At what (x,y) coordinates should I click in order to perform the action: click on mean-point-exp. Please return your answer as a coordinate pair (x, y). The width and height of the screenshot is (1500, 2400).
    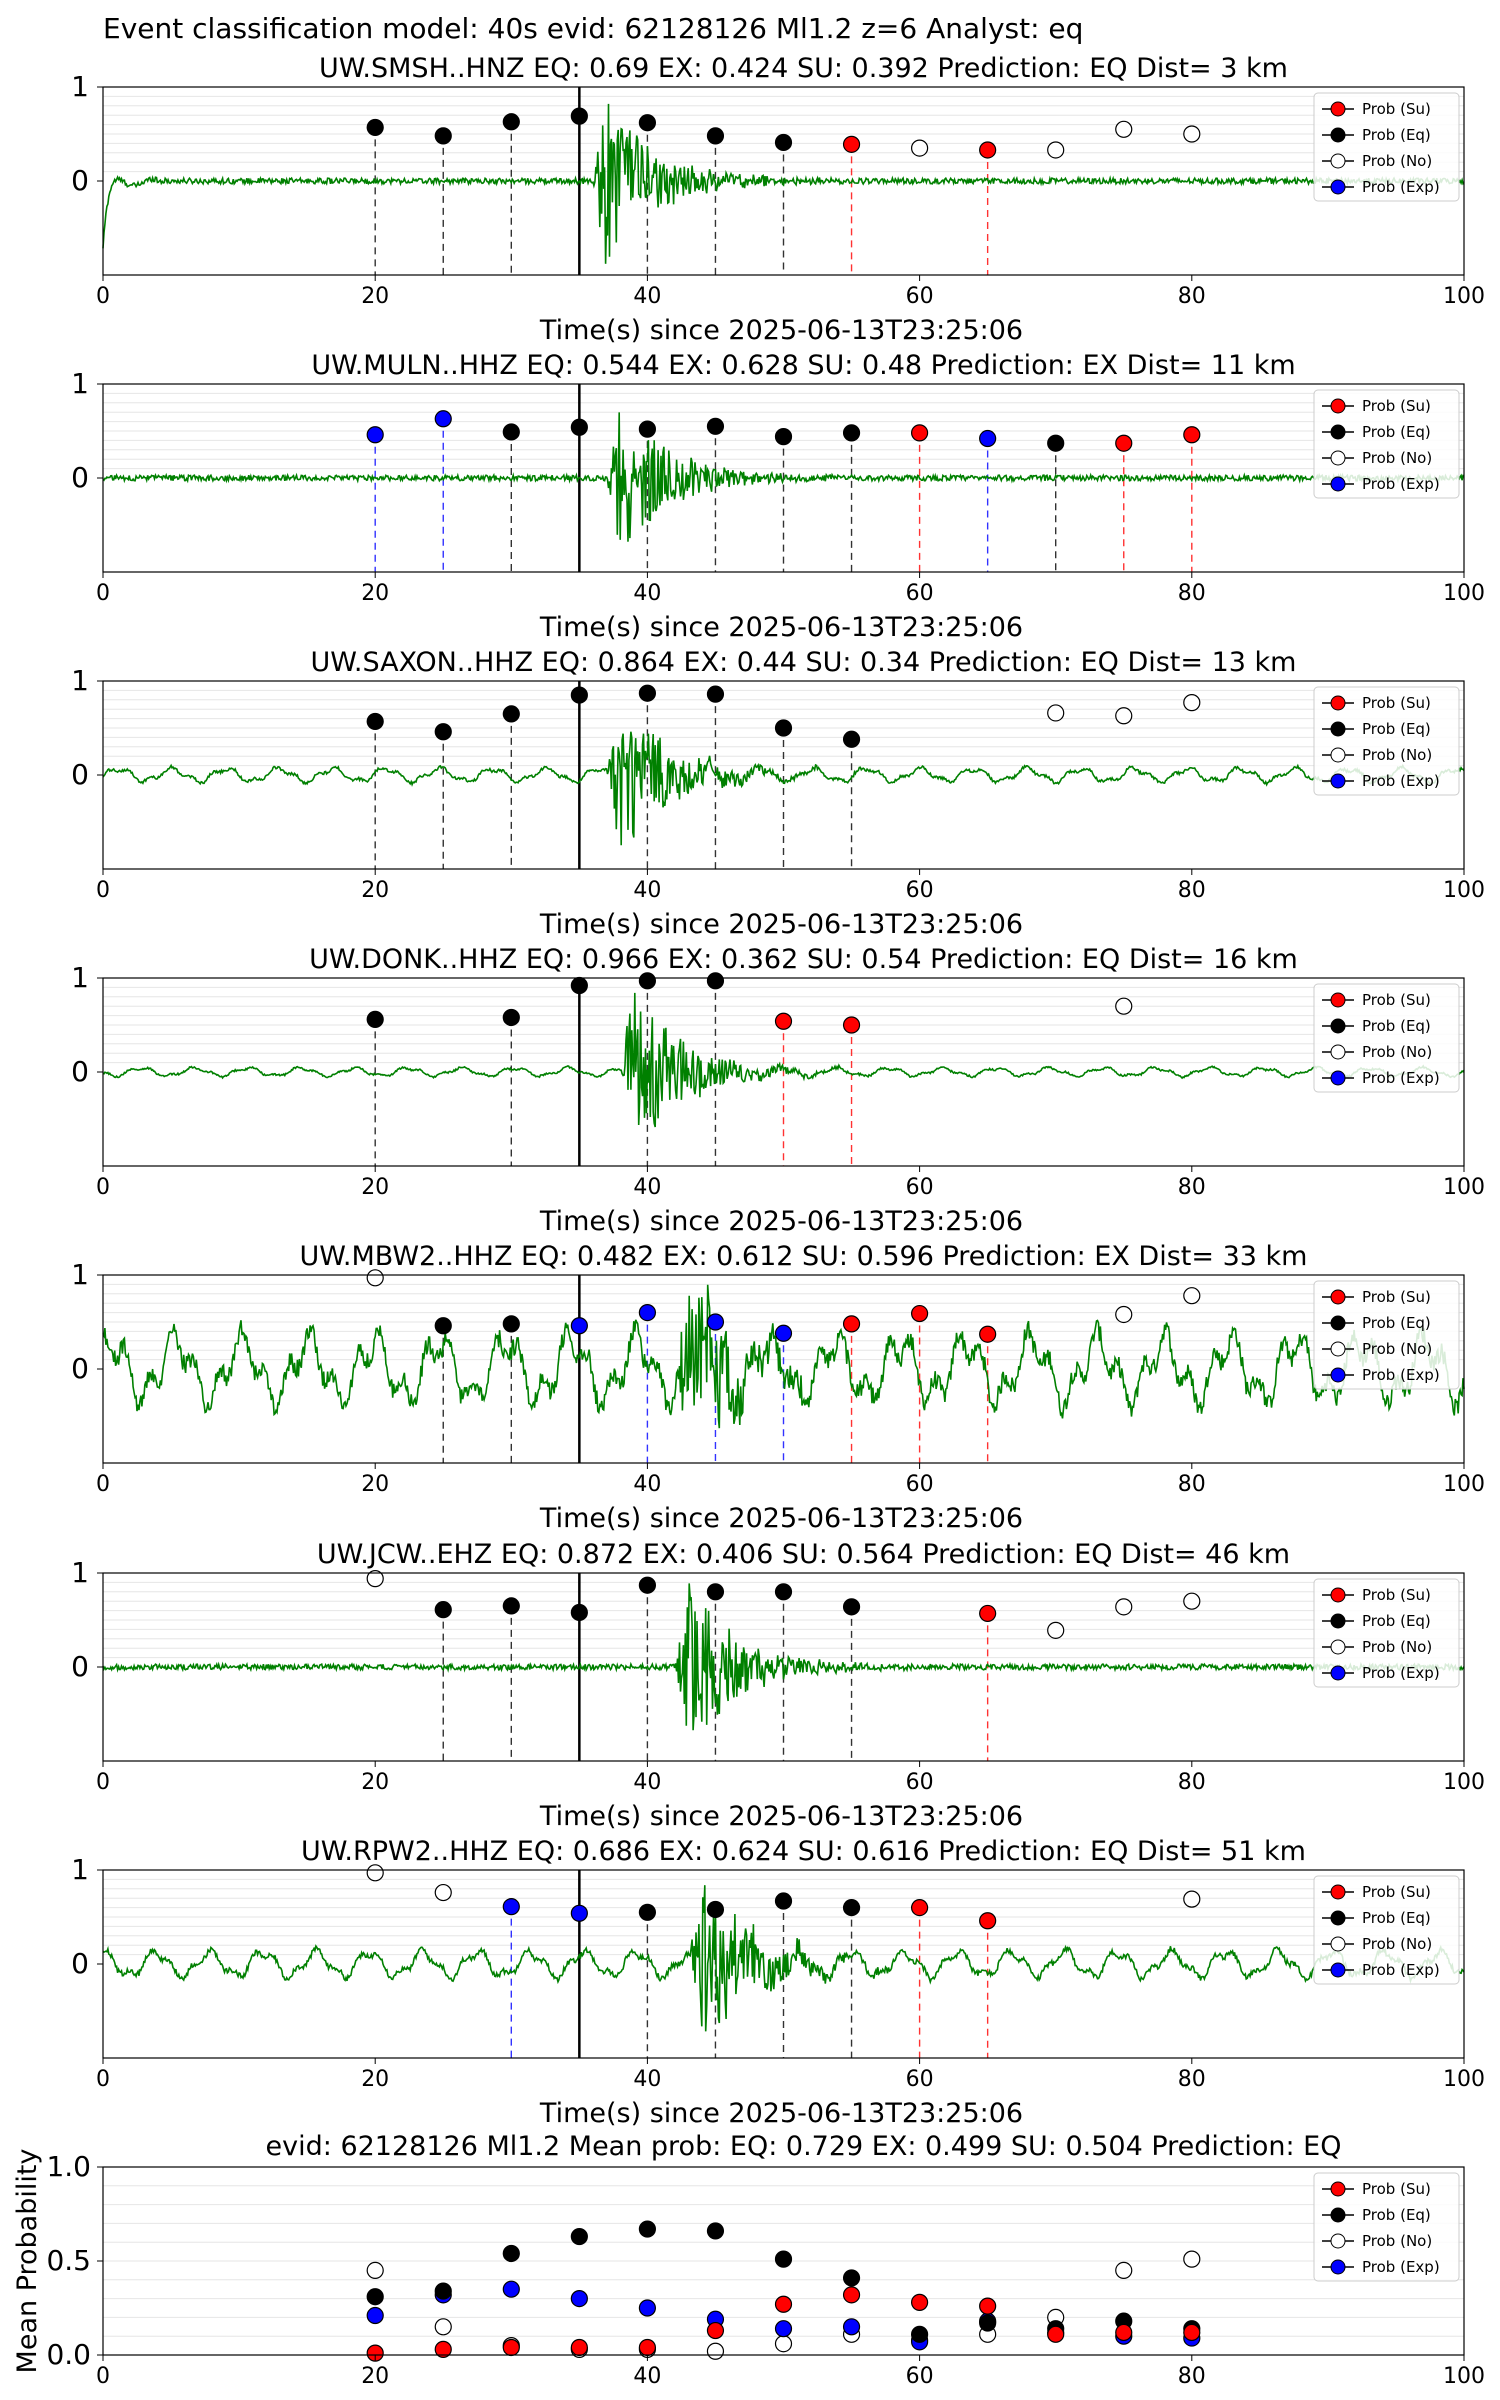
    Looking at the image, I should click on (851, 2327).